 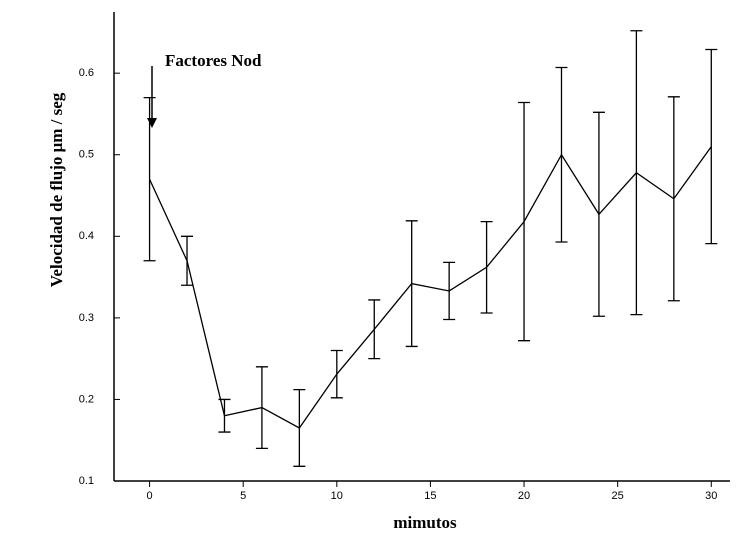 What do you see at coordinates (425, 522) in the screenshot?
I see `x-axis-label: mimutos` at bounding box center [425, 522].